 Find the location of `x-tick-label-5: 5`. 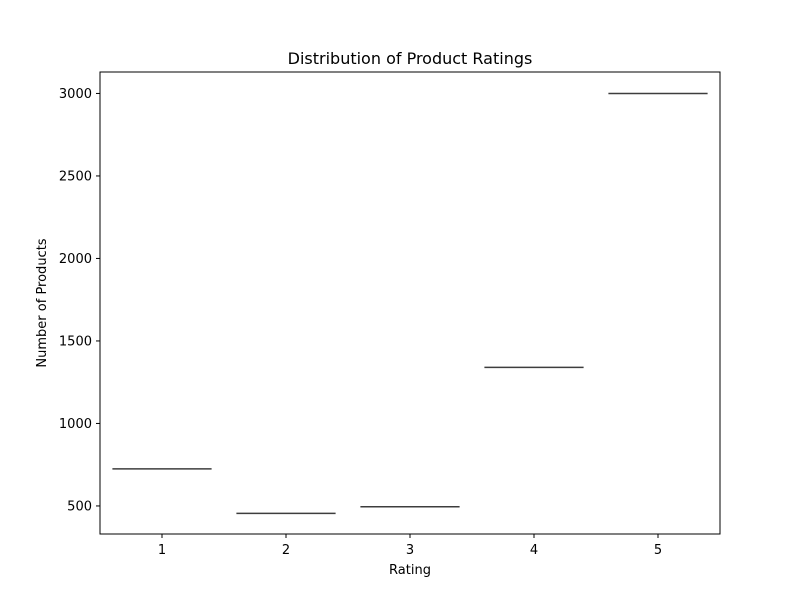

x-tick-label-5: 5 is located at coordinates (658, 550).